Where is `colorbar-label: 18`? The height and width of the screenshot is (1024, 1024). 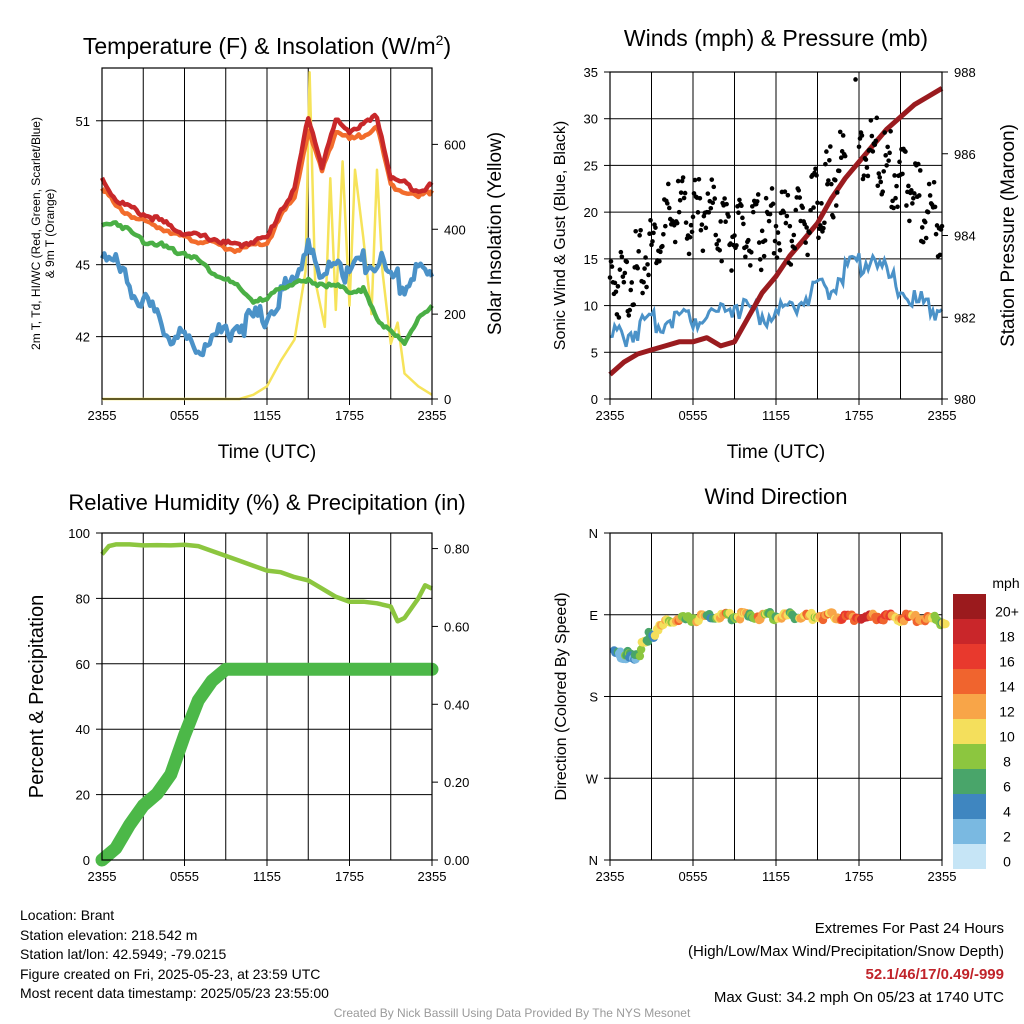
colorbar-label: 18 is located at coordinates (1007, 637).